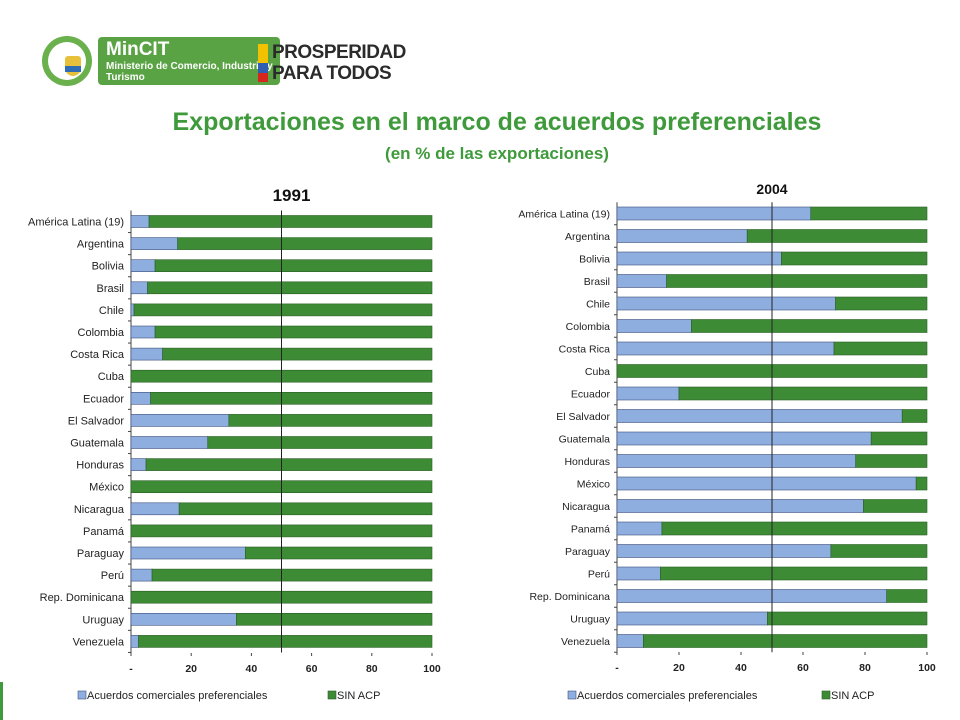 The image size is (960, 720). I want to click on chart-2004-legend-swatch-acp, so click(572, 695).